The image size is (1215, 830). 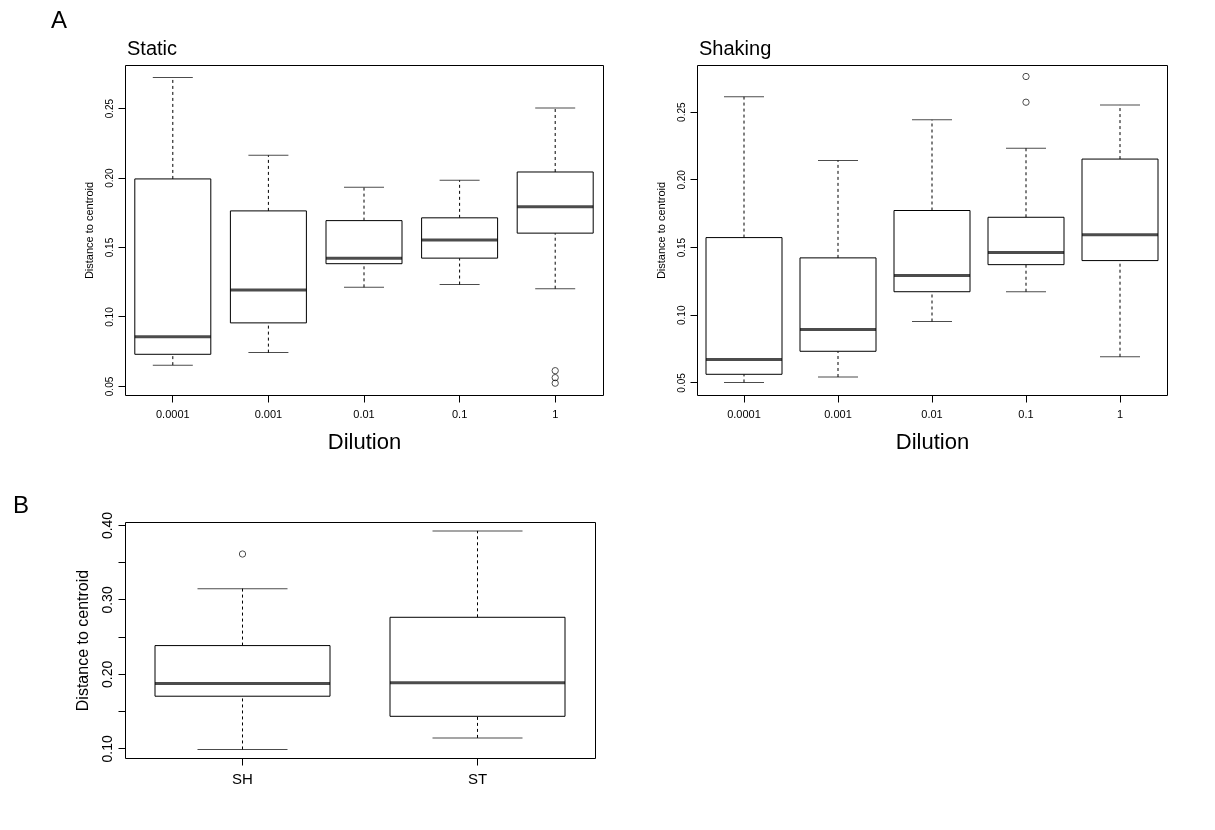 I want to click on text: B, so click(x=21, y=504).